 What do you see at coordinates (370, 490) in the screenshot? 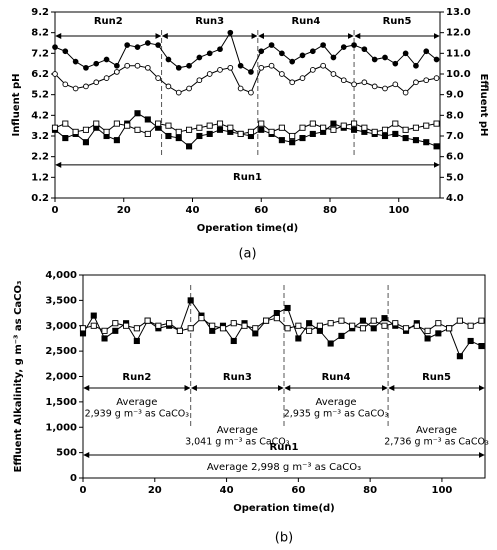
I see `x-tick-label: 80` at bounding box center [370, 490].